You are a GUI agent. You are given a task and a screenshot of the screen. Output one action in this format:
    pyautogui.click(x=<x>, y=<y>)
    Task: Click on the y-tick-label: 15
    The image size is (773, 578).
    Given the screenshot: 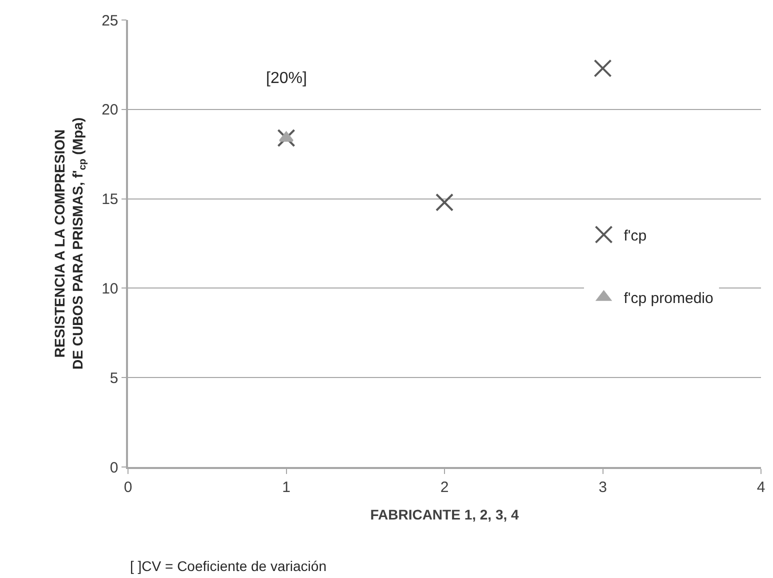 What is the action you would take?
    pyautogui.click(x=110, y=199)
    